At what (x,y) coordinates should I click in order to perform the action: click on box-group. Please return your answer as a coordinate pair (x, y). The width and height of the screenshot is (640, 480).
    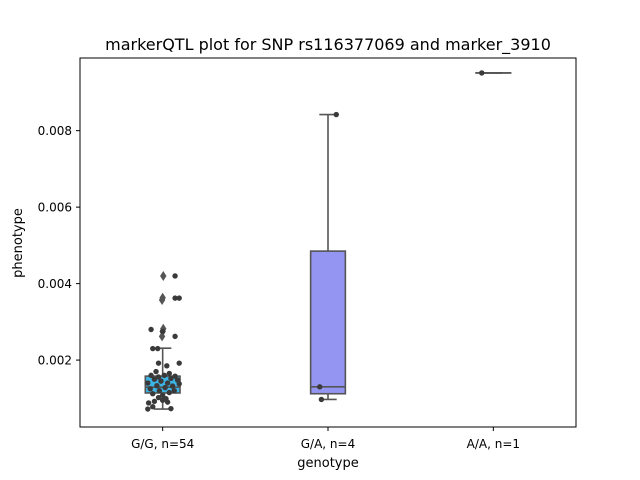
    Looking at the image, I should click on (328, 257).